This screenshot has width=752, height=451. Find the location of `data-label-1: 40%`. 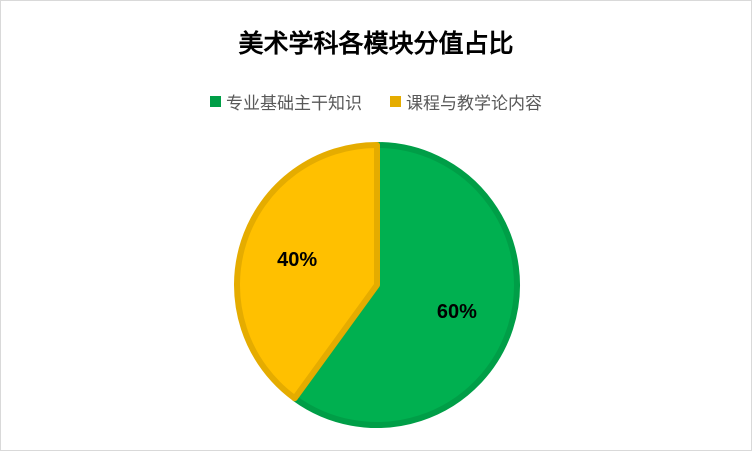

data-label-1: 40% is located at coordinates (297, 260).